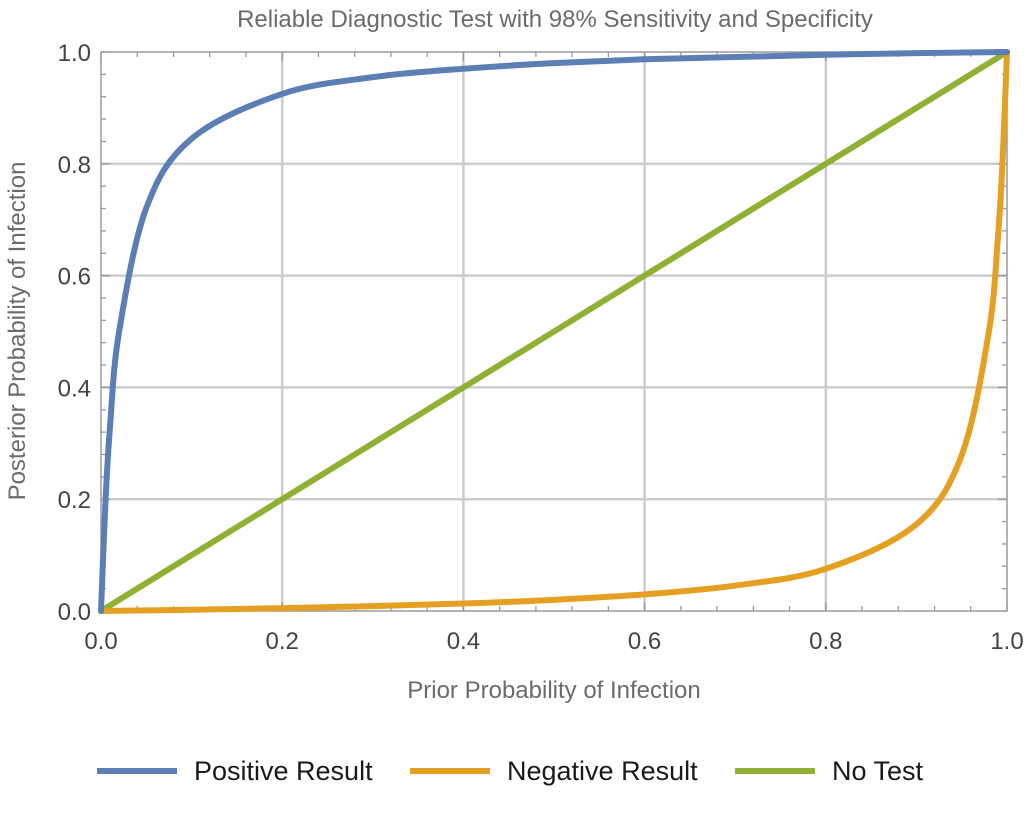 The image size is (1029, 814). What do you see at coordinates (602, 771) in the screenshot?
I see `legend-label-negative-result: Negative Result` at bounding box center [602, 771].